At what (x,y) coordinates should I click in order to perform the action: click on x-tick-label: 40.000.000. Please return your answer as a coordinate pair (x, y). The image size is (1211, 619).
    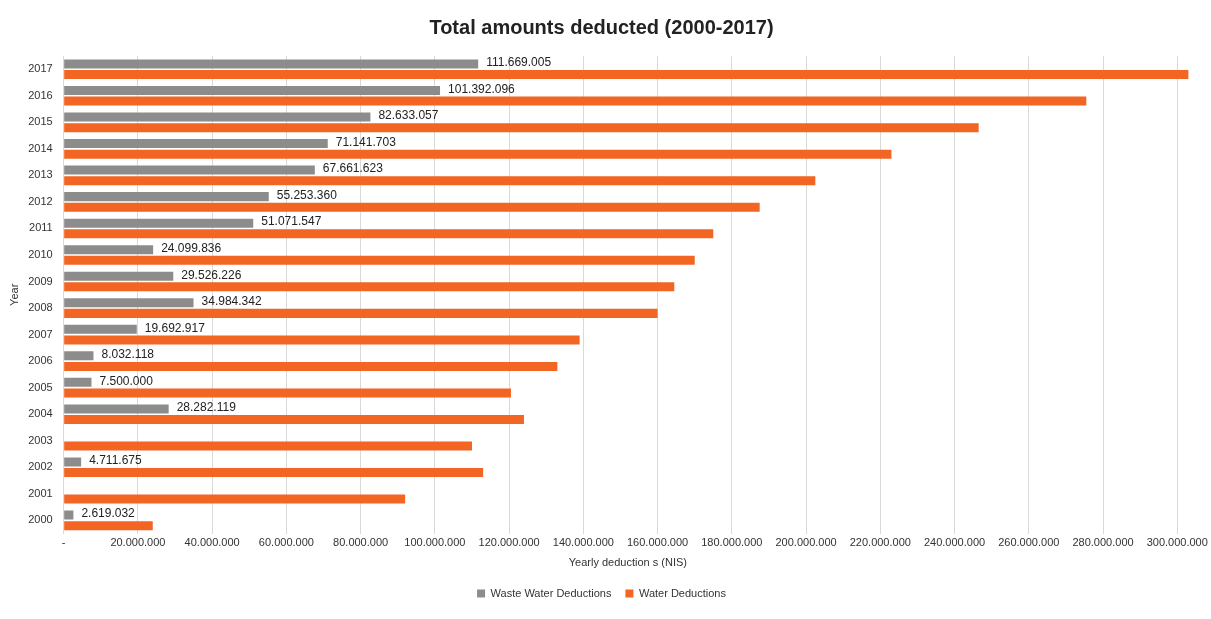
    Looking at the image, I should click on (212, 542).